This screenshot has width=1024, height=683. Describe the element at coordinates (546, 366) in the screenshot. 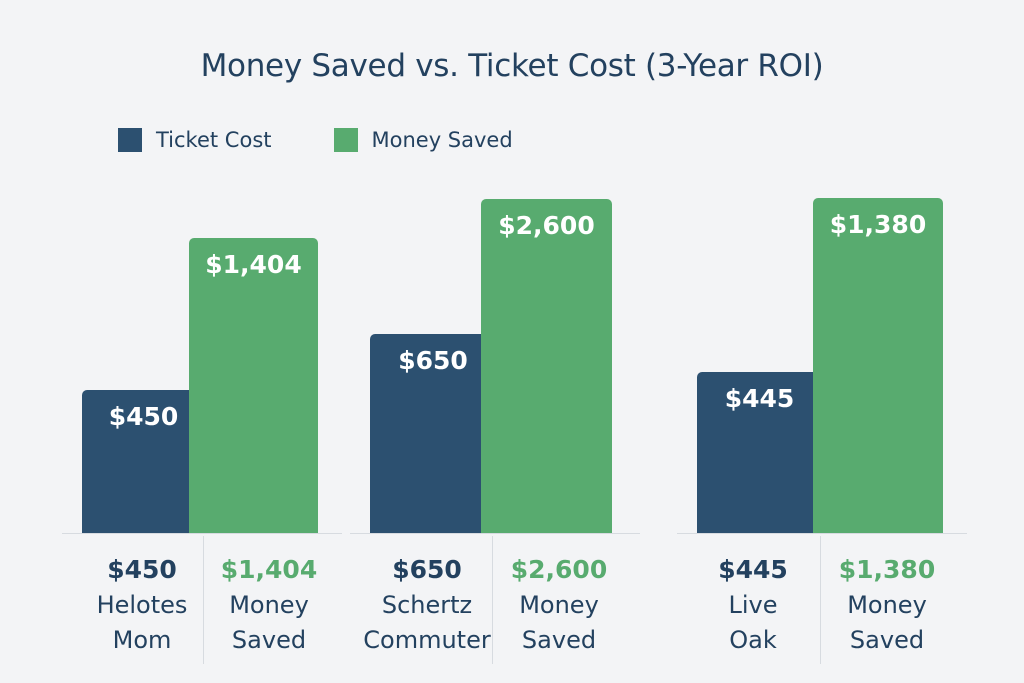

I see `bar-money-saved-schertz: $2,600` at that location.